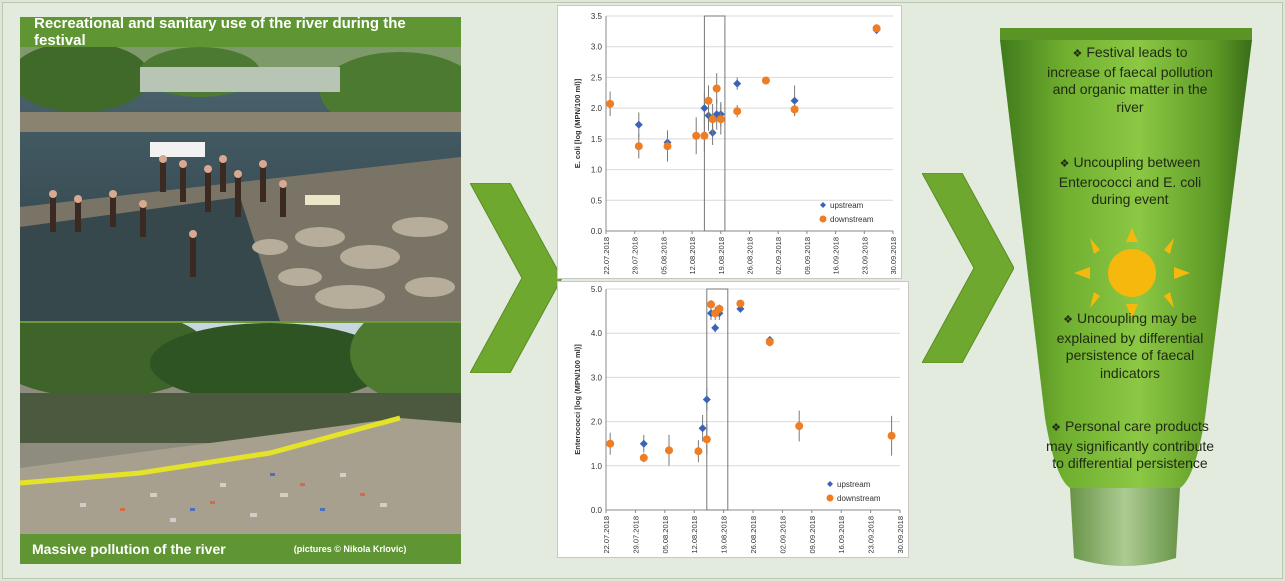 This screenshot has height=581, width=1285. What do you see at coordinates (350, 549) in the screenshot?
I see `photo-credit: (pictures © Nikola Krlovic)` at bounding box center [350, 549].